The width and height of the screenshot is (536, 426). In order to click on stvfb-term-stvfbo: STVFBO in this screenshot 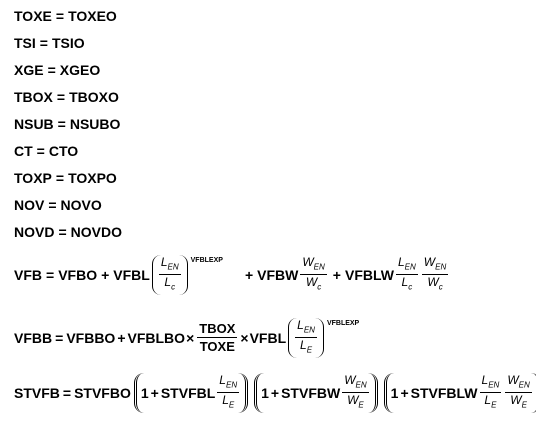, I will do `click(102, 392)`.